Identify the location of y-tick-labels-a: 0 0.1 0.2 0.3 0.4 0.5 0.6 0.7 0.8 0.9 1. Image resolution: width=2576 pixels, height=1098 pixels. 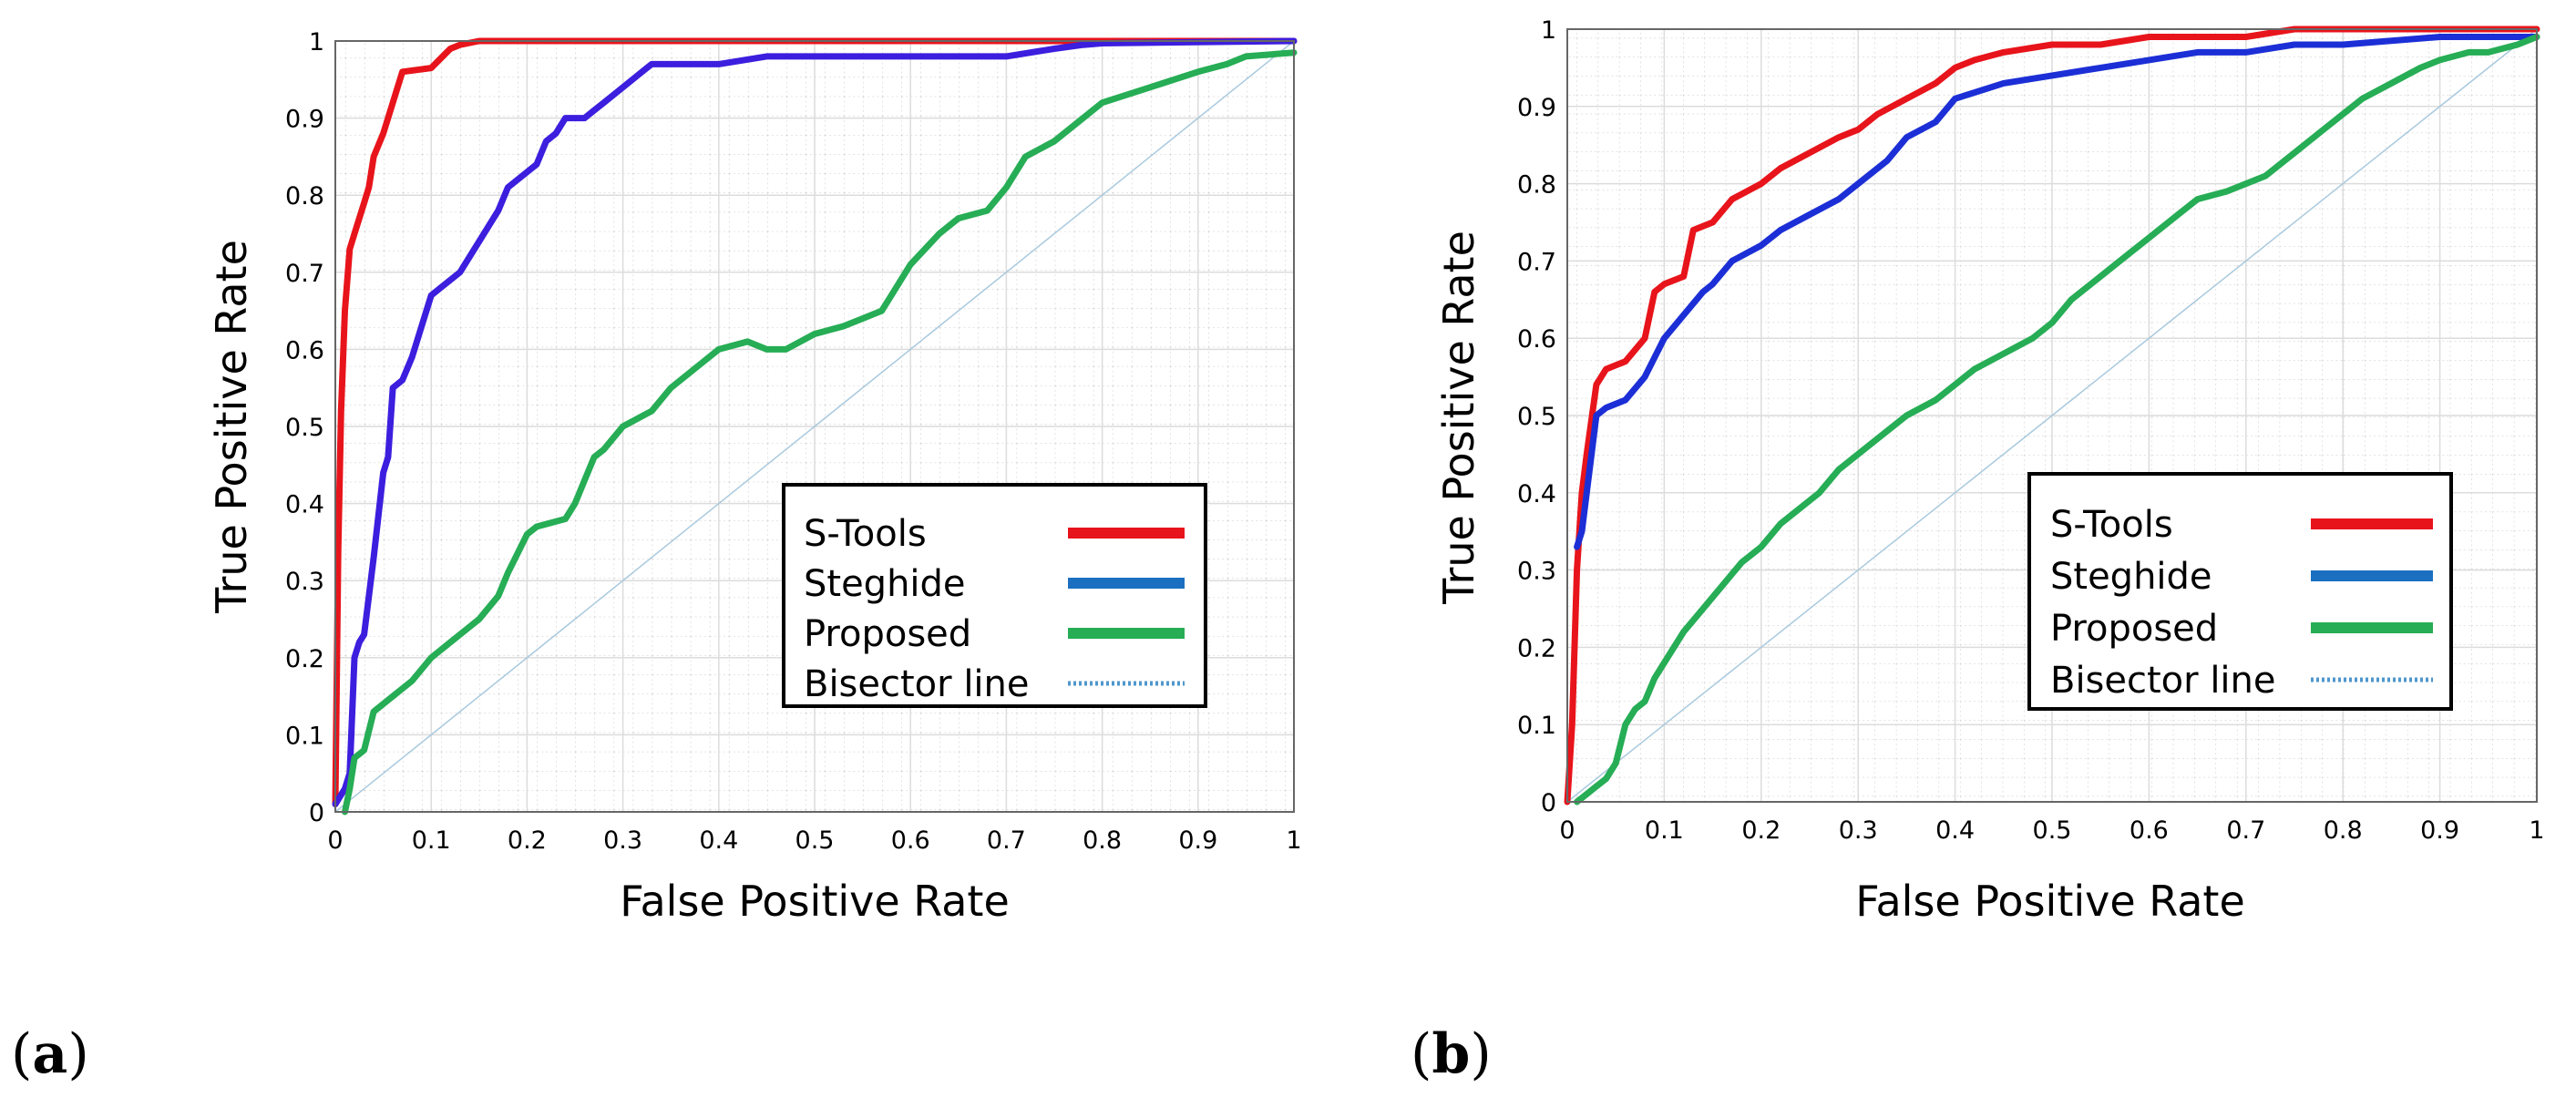
(304, 427).